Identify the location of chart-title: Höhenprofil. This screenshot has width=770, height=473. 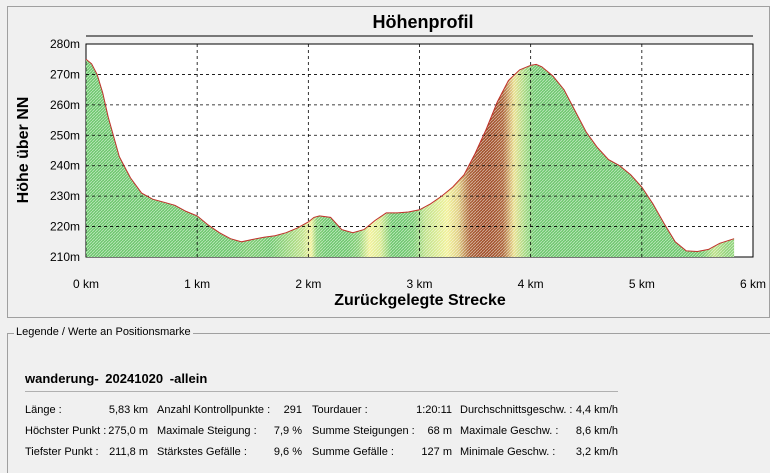
(423, 22).